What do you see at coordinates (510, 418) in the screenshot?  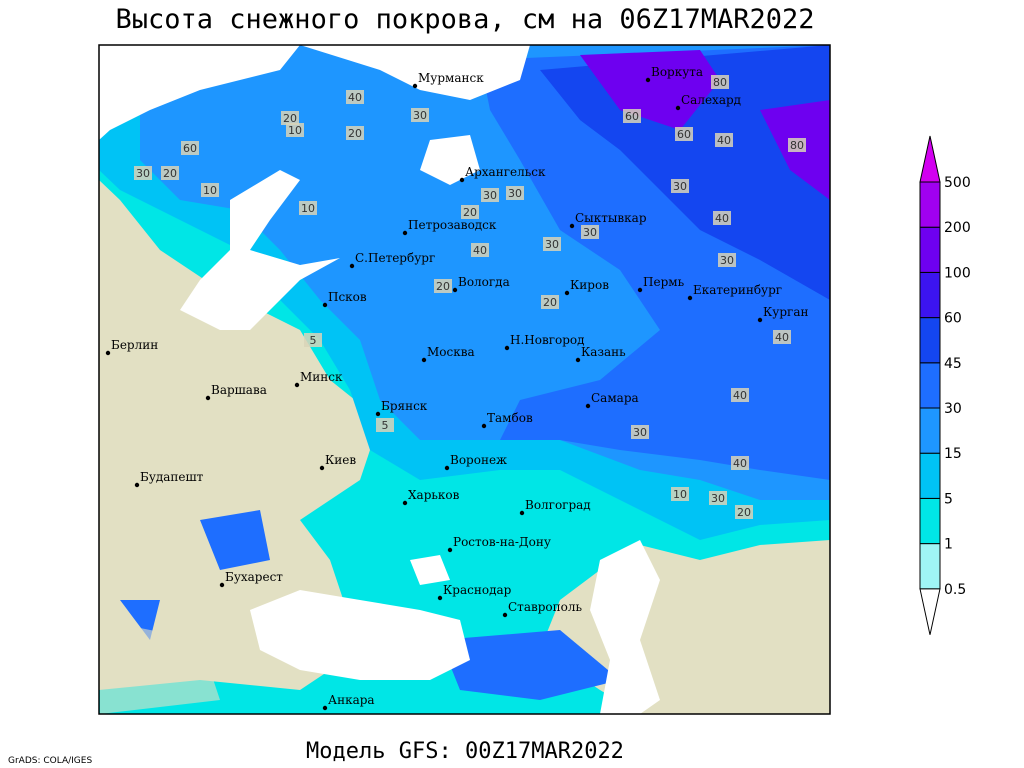 I see `city-label: Тамбов` at bounding box center [510, 418].